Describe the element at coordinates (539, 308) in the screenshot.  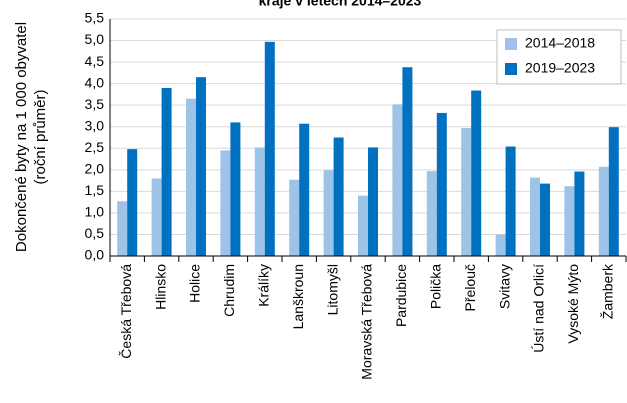
I see `x-tick-label: Ústí nad Orlicí` at that location.